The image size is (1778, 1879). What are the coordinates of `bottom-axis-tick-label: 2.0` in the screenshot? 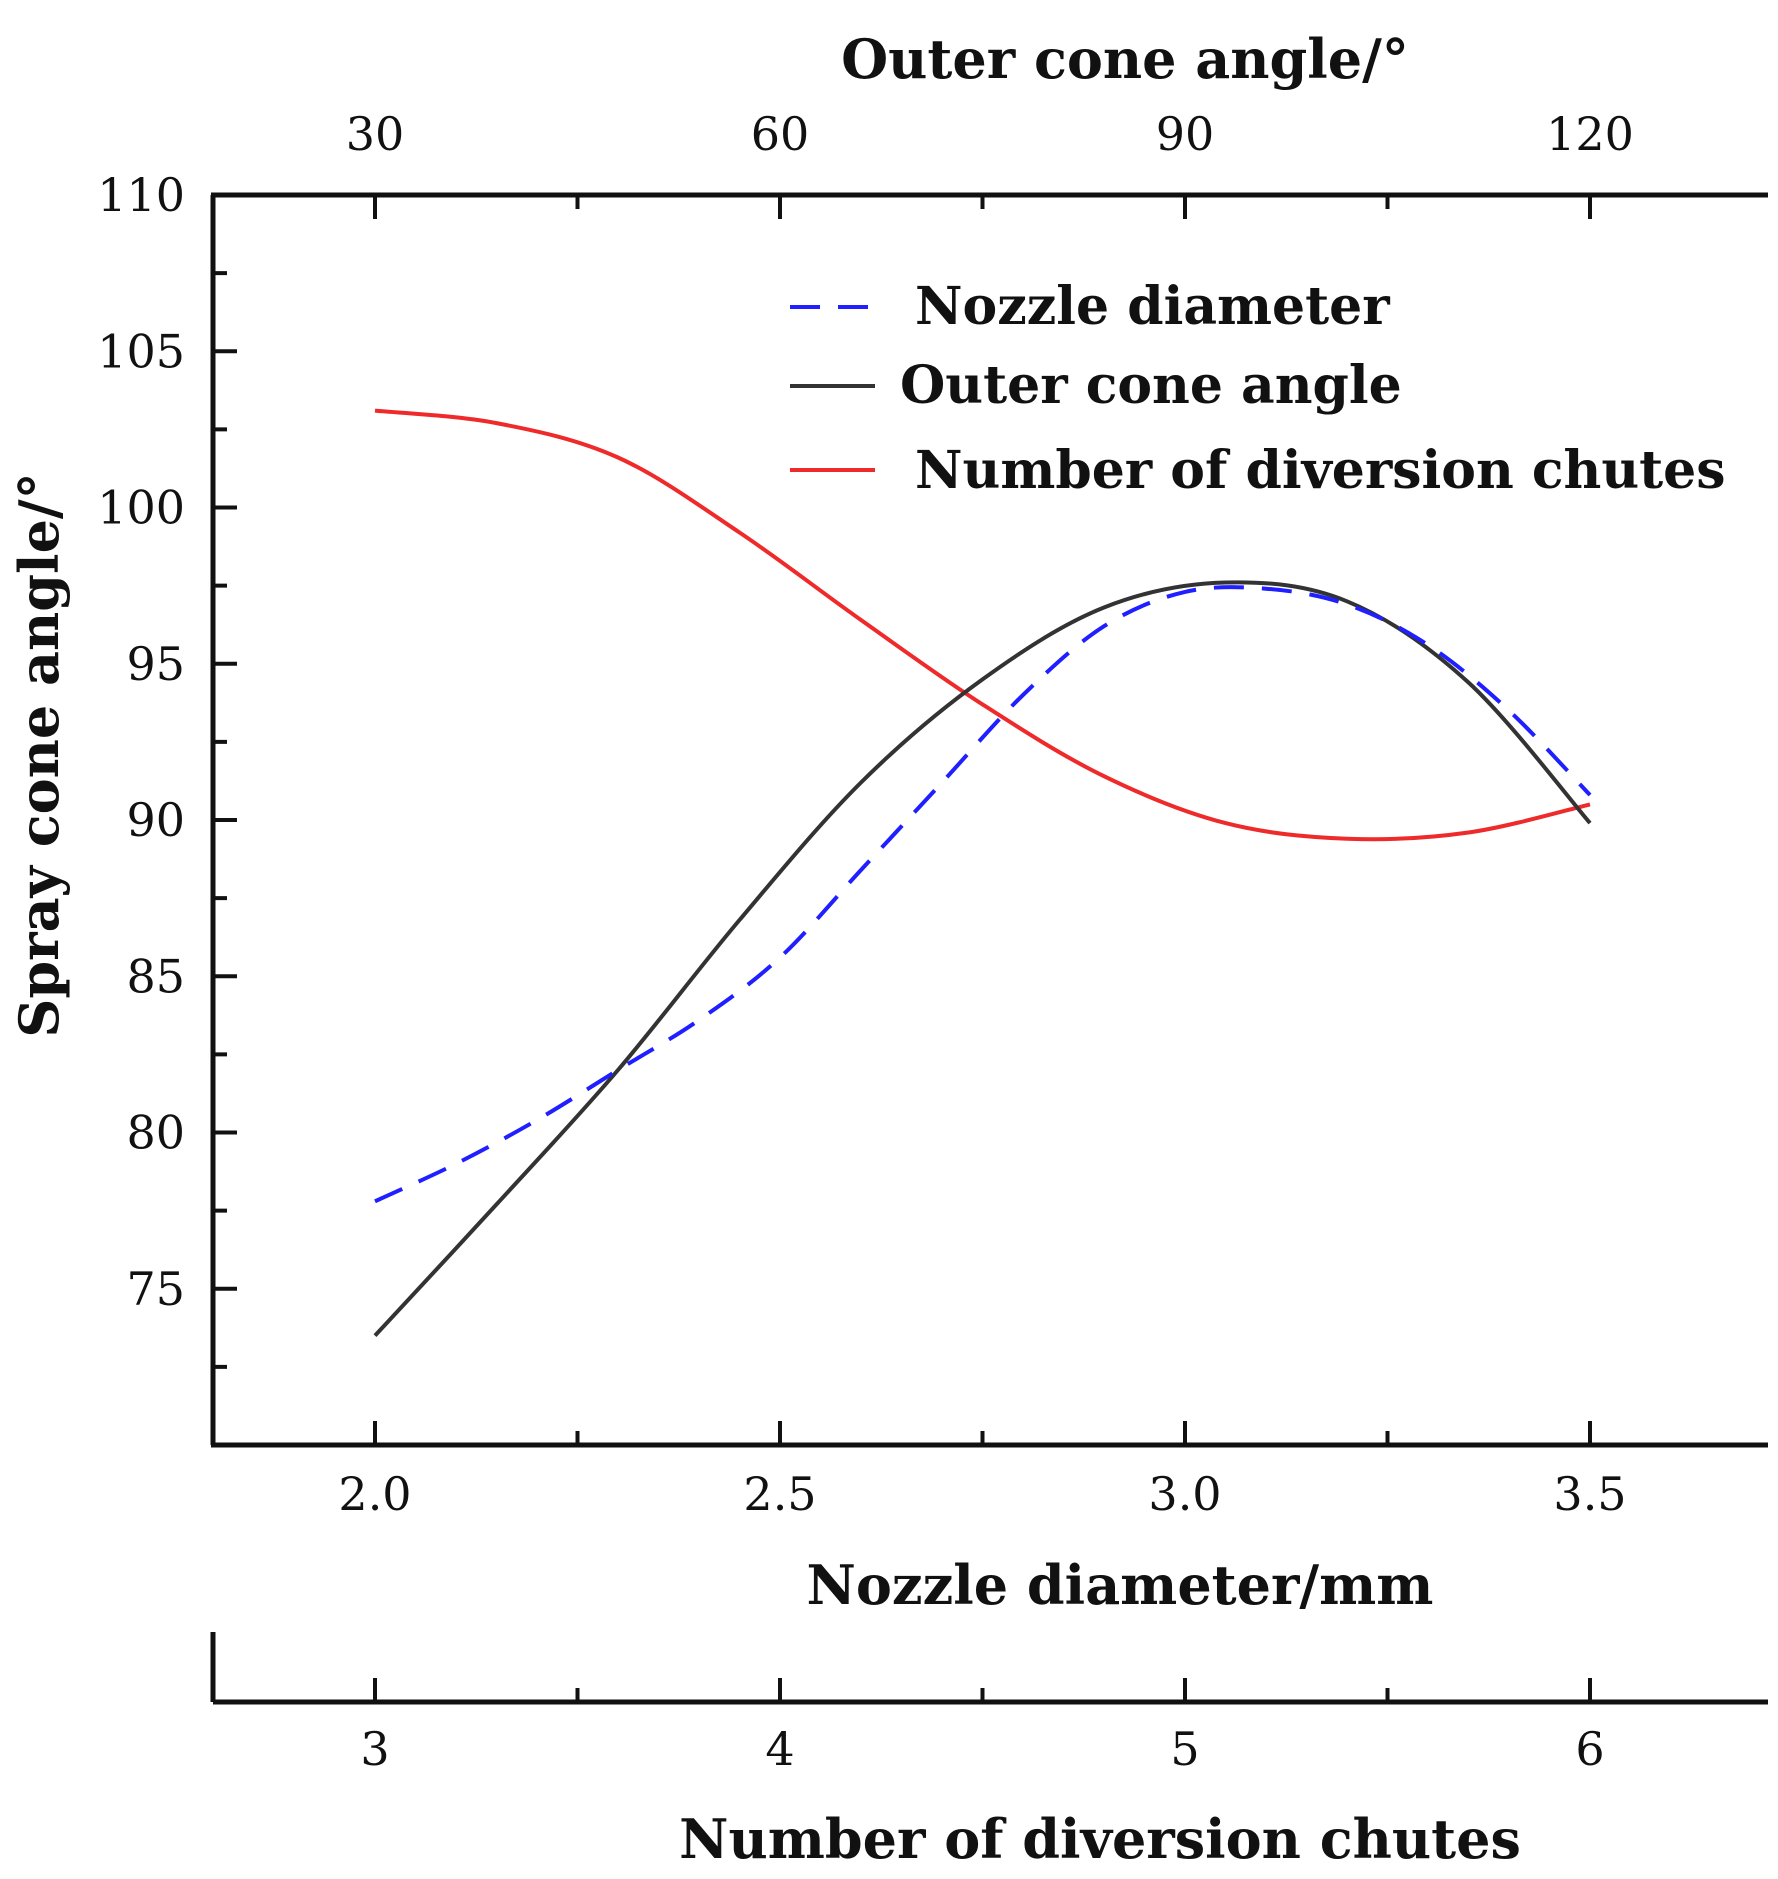 It's located at (374, 1494).